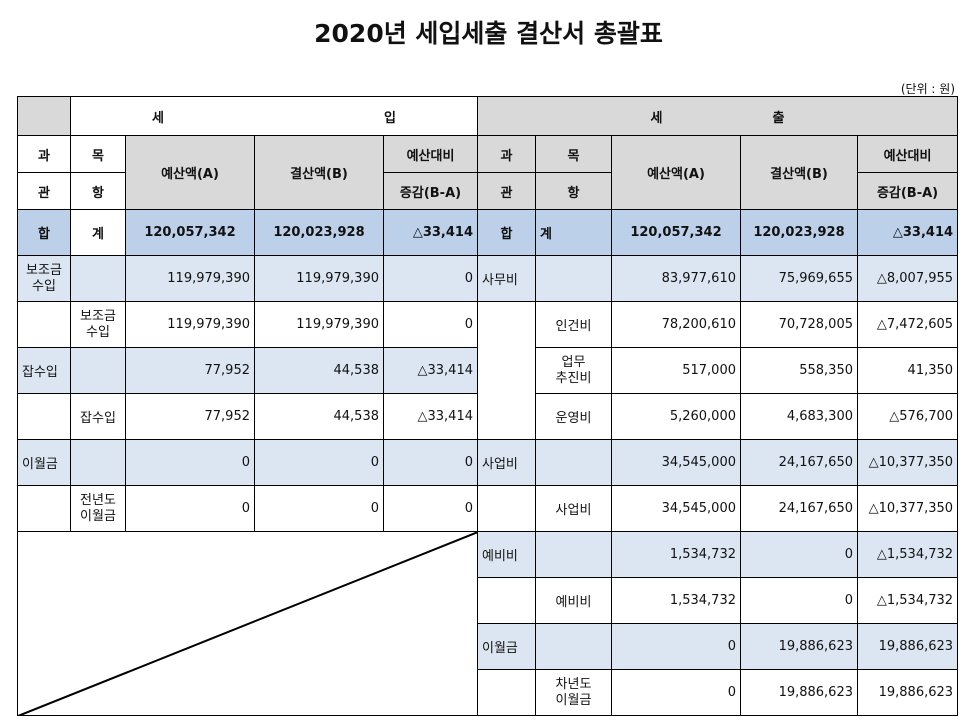 The image size is (977, 724). What do you see at coordinates (573, 324) in the screenshot?
I see `expenditure-row-hang: 인건비` at bounding box center [573, 324].